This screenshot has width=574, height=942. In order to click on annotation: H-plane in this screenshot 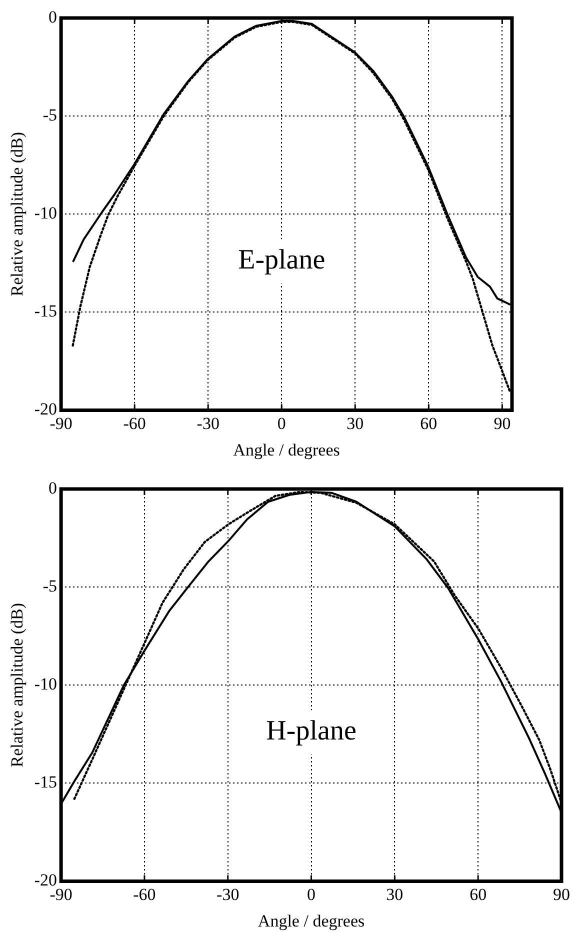, I will do `click(311, 731)`.